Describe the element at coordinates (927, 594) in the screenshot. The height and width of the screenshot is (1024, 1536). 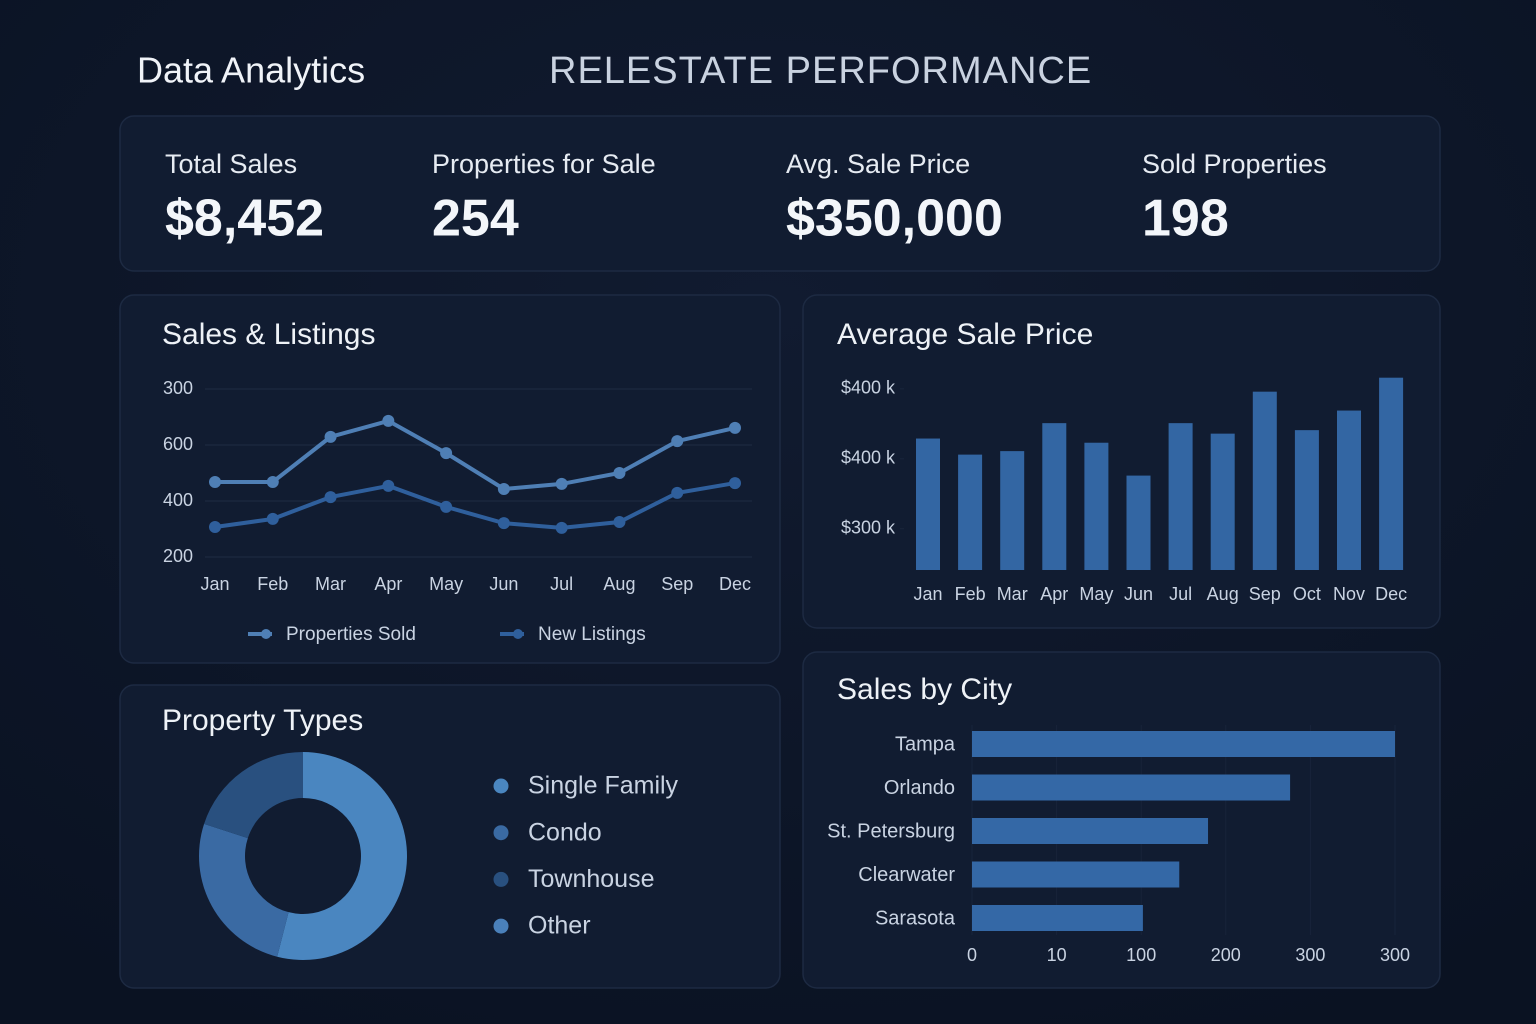
I see `x-tick-label: Jan` at that location.